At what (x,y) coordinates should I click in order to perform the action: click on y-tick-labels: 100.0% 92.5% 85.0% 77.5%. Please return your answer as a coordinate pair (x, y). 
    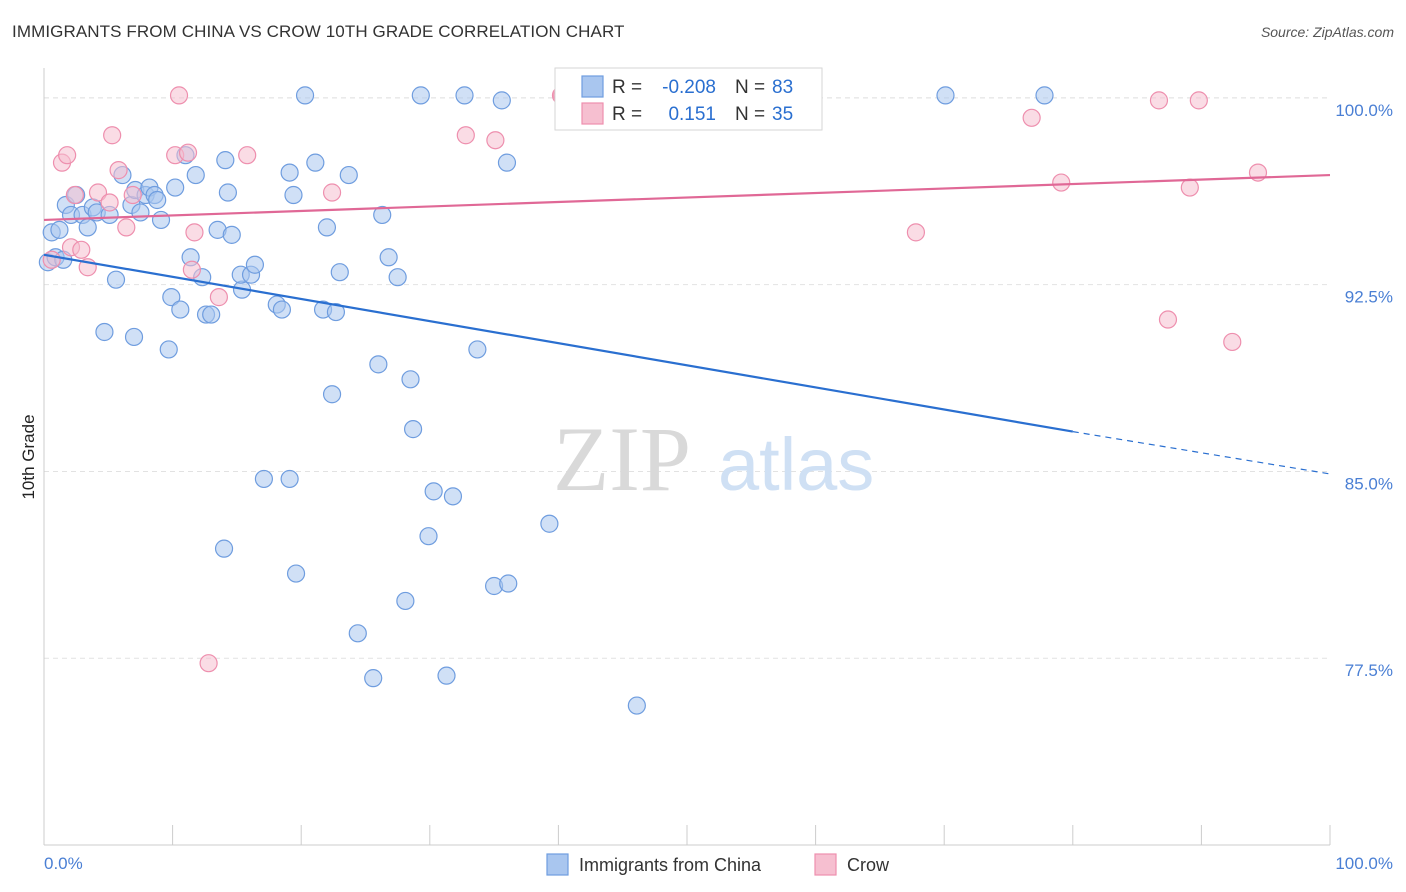
    Looking at the image, I should click on (1364, 390).